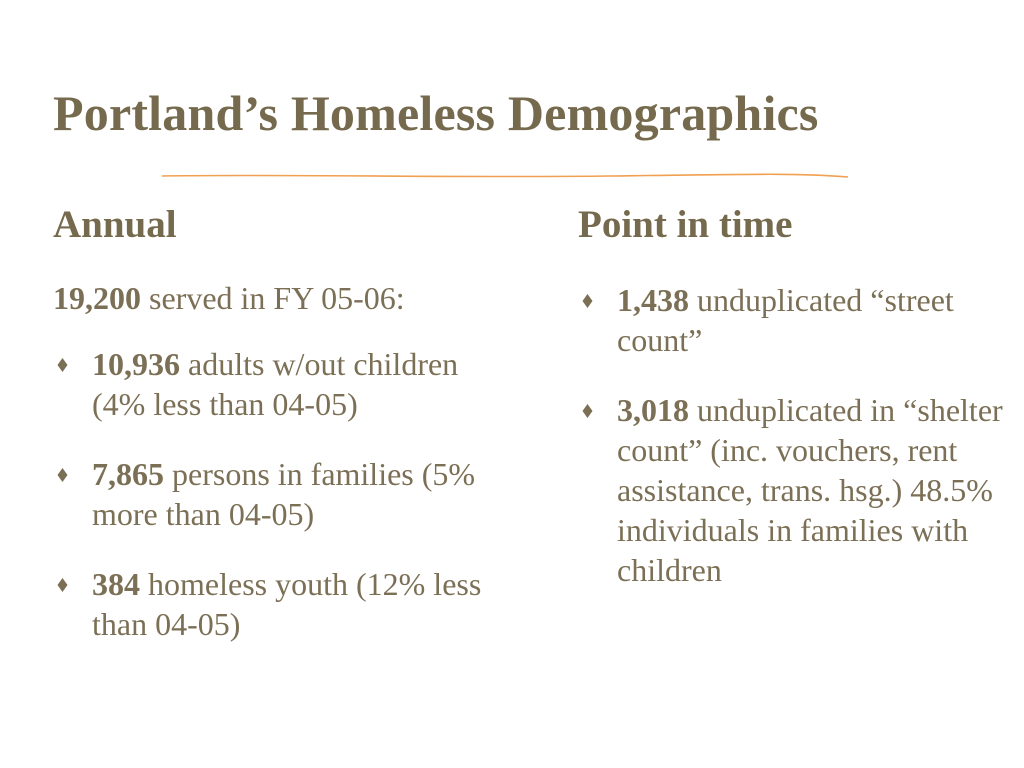  Describe the element at coordinates (128, 474) in the screenshot. I see `item-number: 7,865` at that location.